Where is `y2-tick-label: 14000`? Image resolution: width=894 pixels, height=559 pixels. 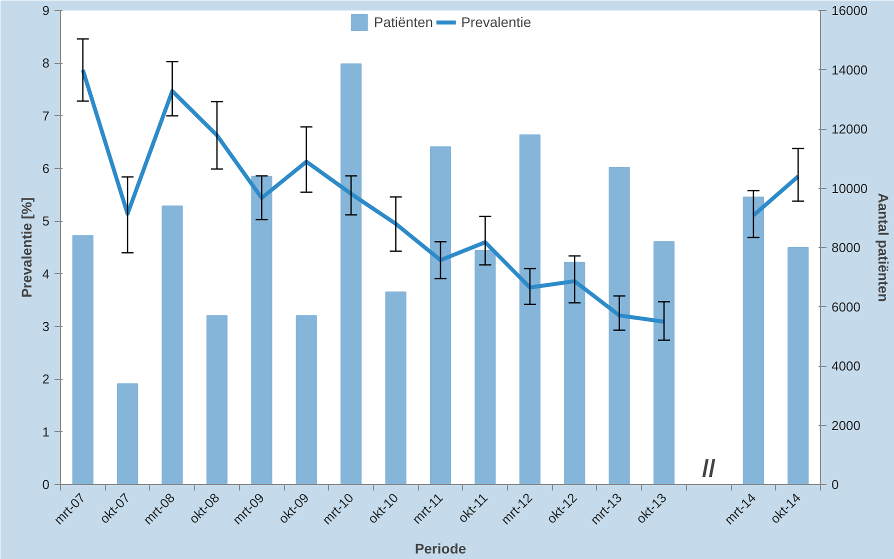
y2-tick-label: 14000 is located at coordinates (850, 70).